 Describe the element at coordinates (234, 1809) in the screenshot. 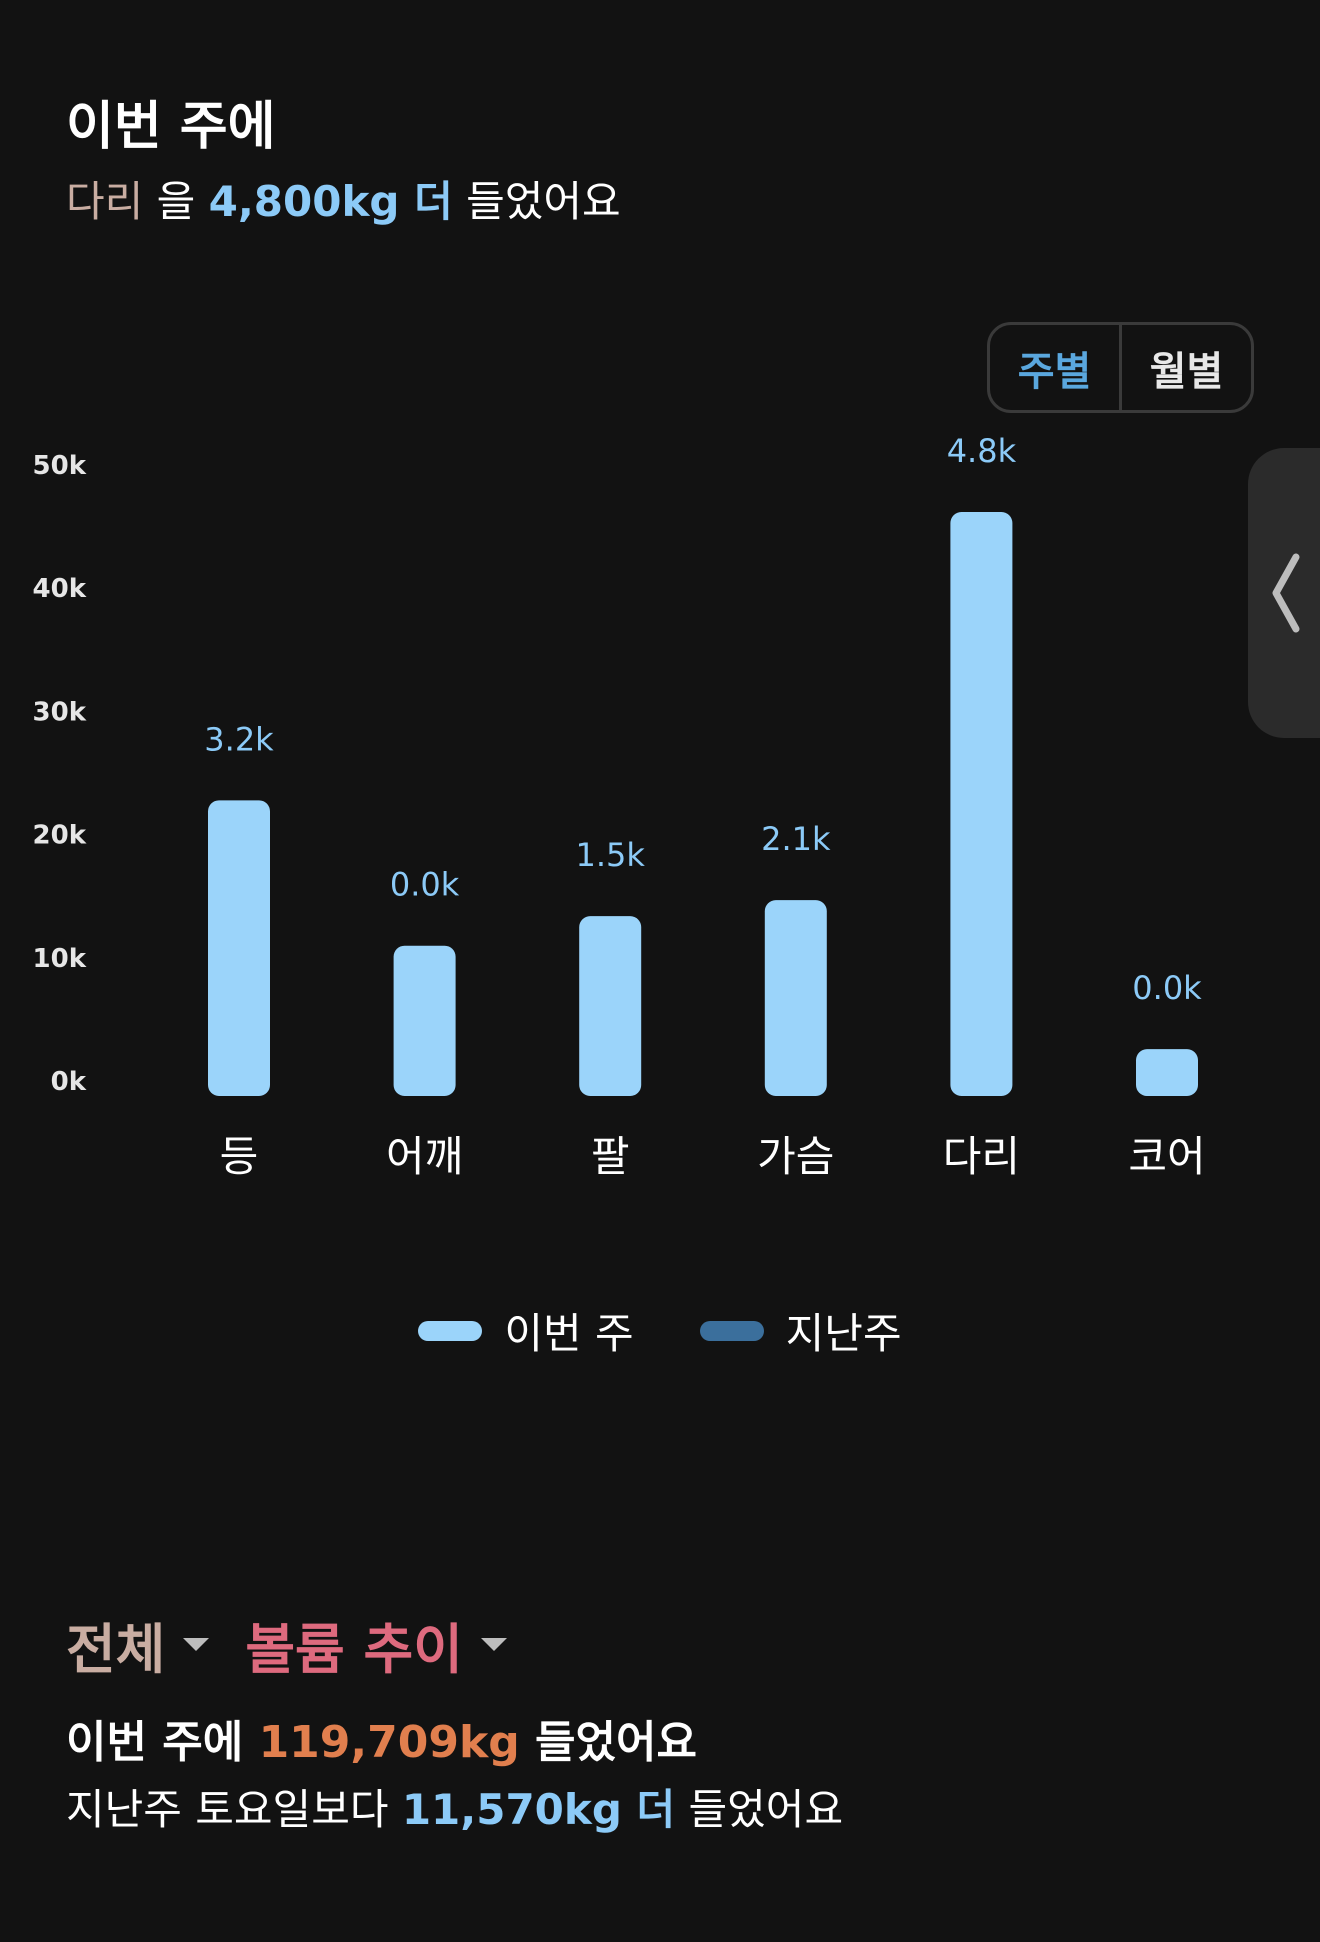

I see `summary-line2-prefix: 지난주 토요일보다` at that location.